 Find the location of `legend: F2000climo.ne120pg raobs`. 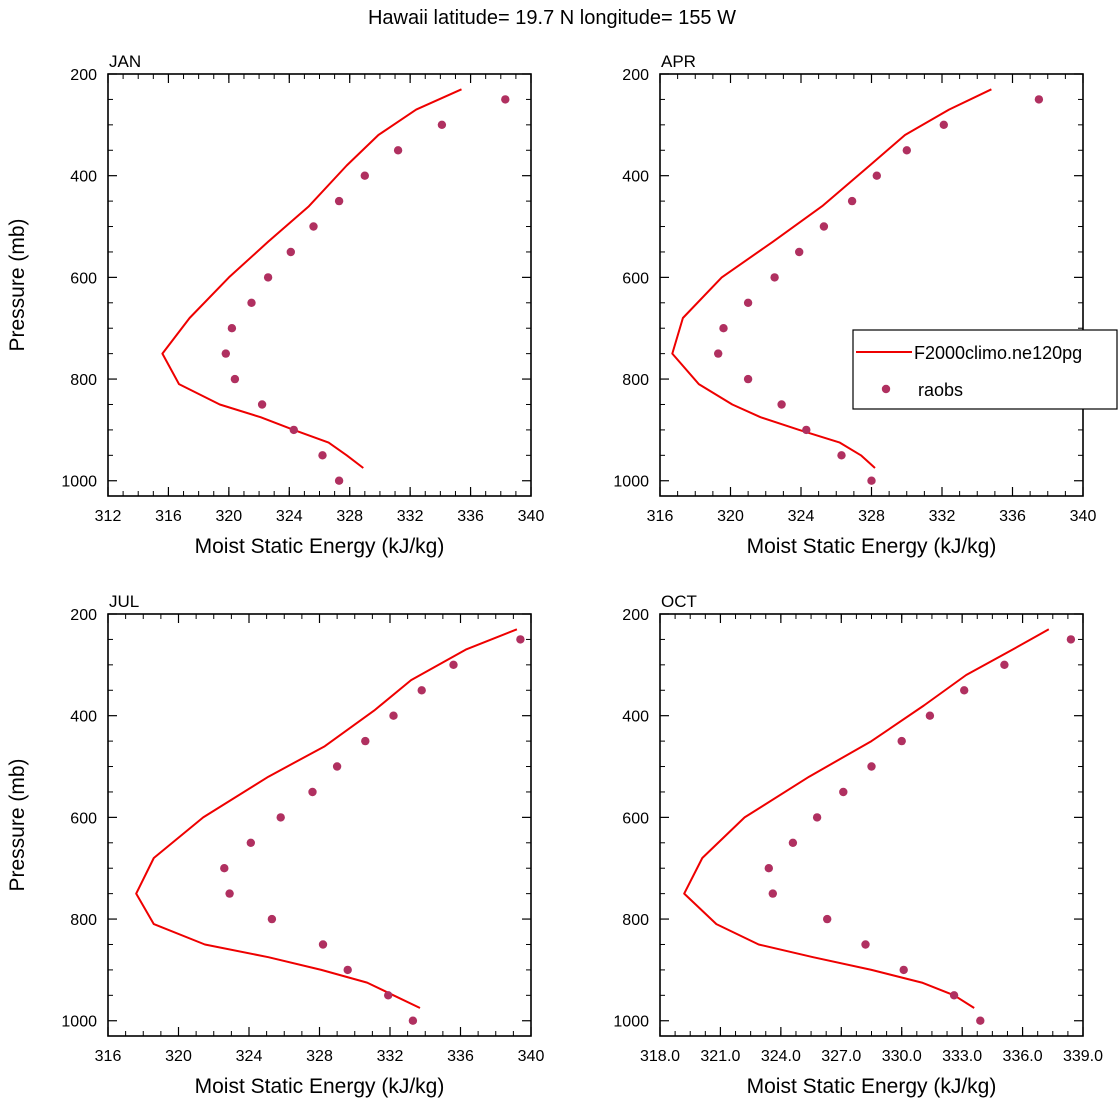

legend: F2000climo.ne120pg raobs is located at coordinates (985, 369).